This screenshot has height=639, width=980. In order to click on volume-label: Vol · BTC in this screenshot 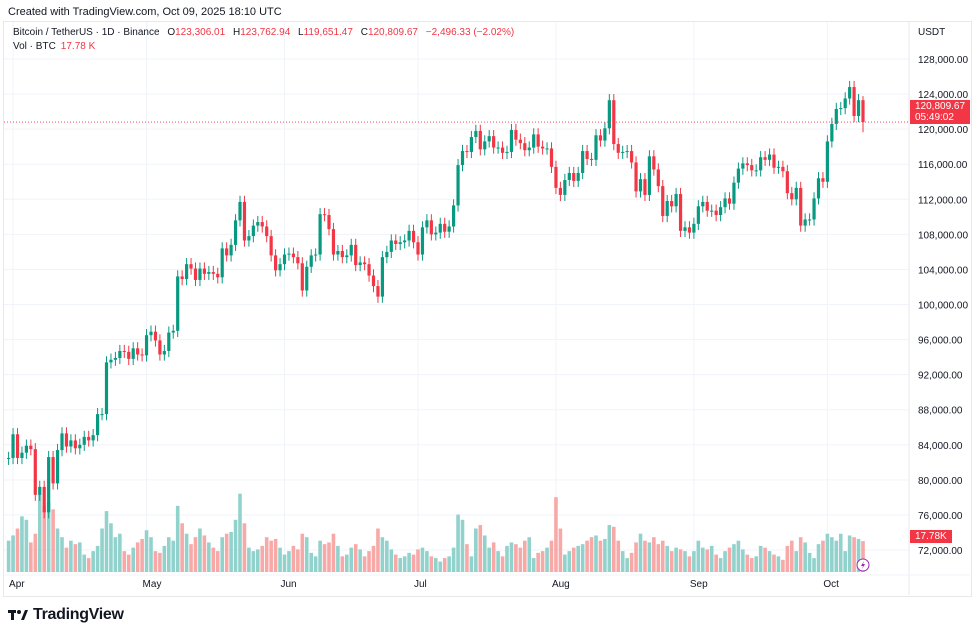, I will do `click(34, 46)`.